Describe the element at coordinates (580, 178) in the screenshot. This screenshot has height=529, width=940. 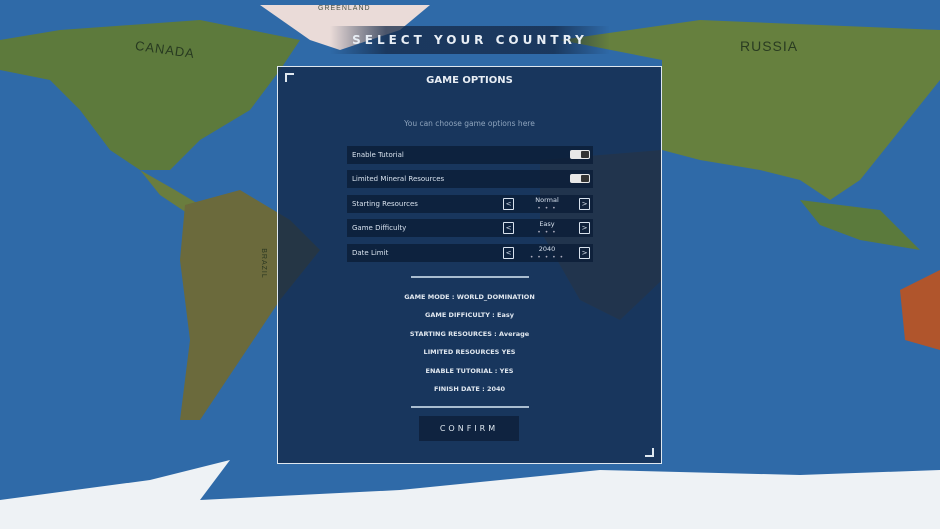
I see `limited-resources-toggle` at that location.